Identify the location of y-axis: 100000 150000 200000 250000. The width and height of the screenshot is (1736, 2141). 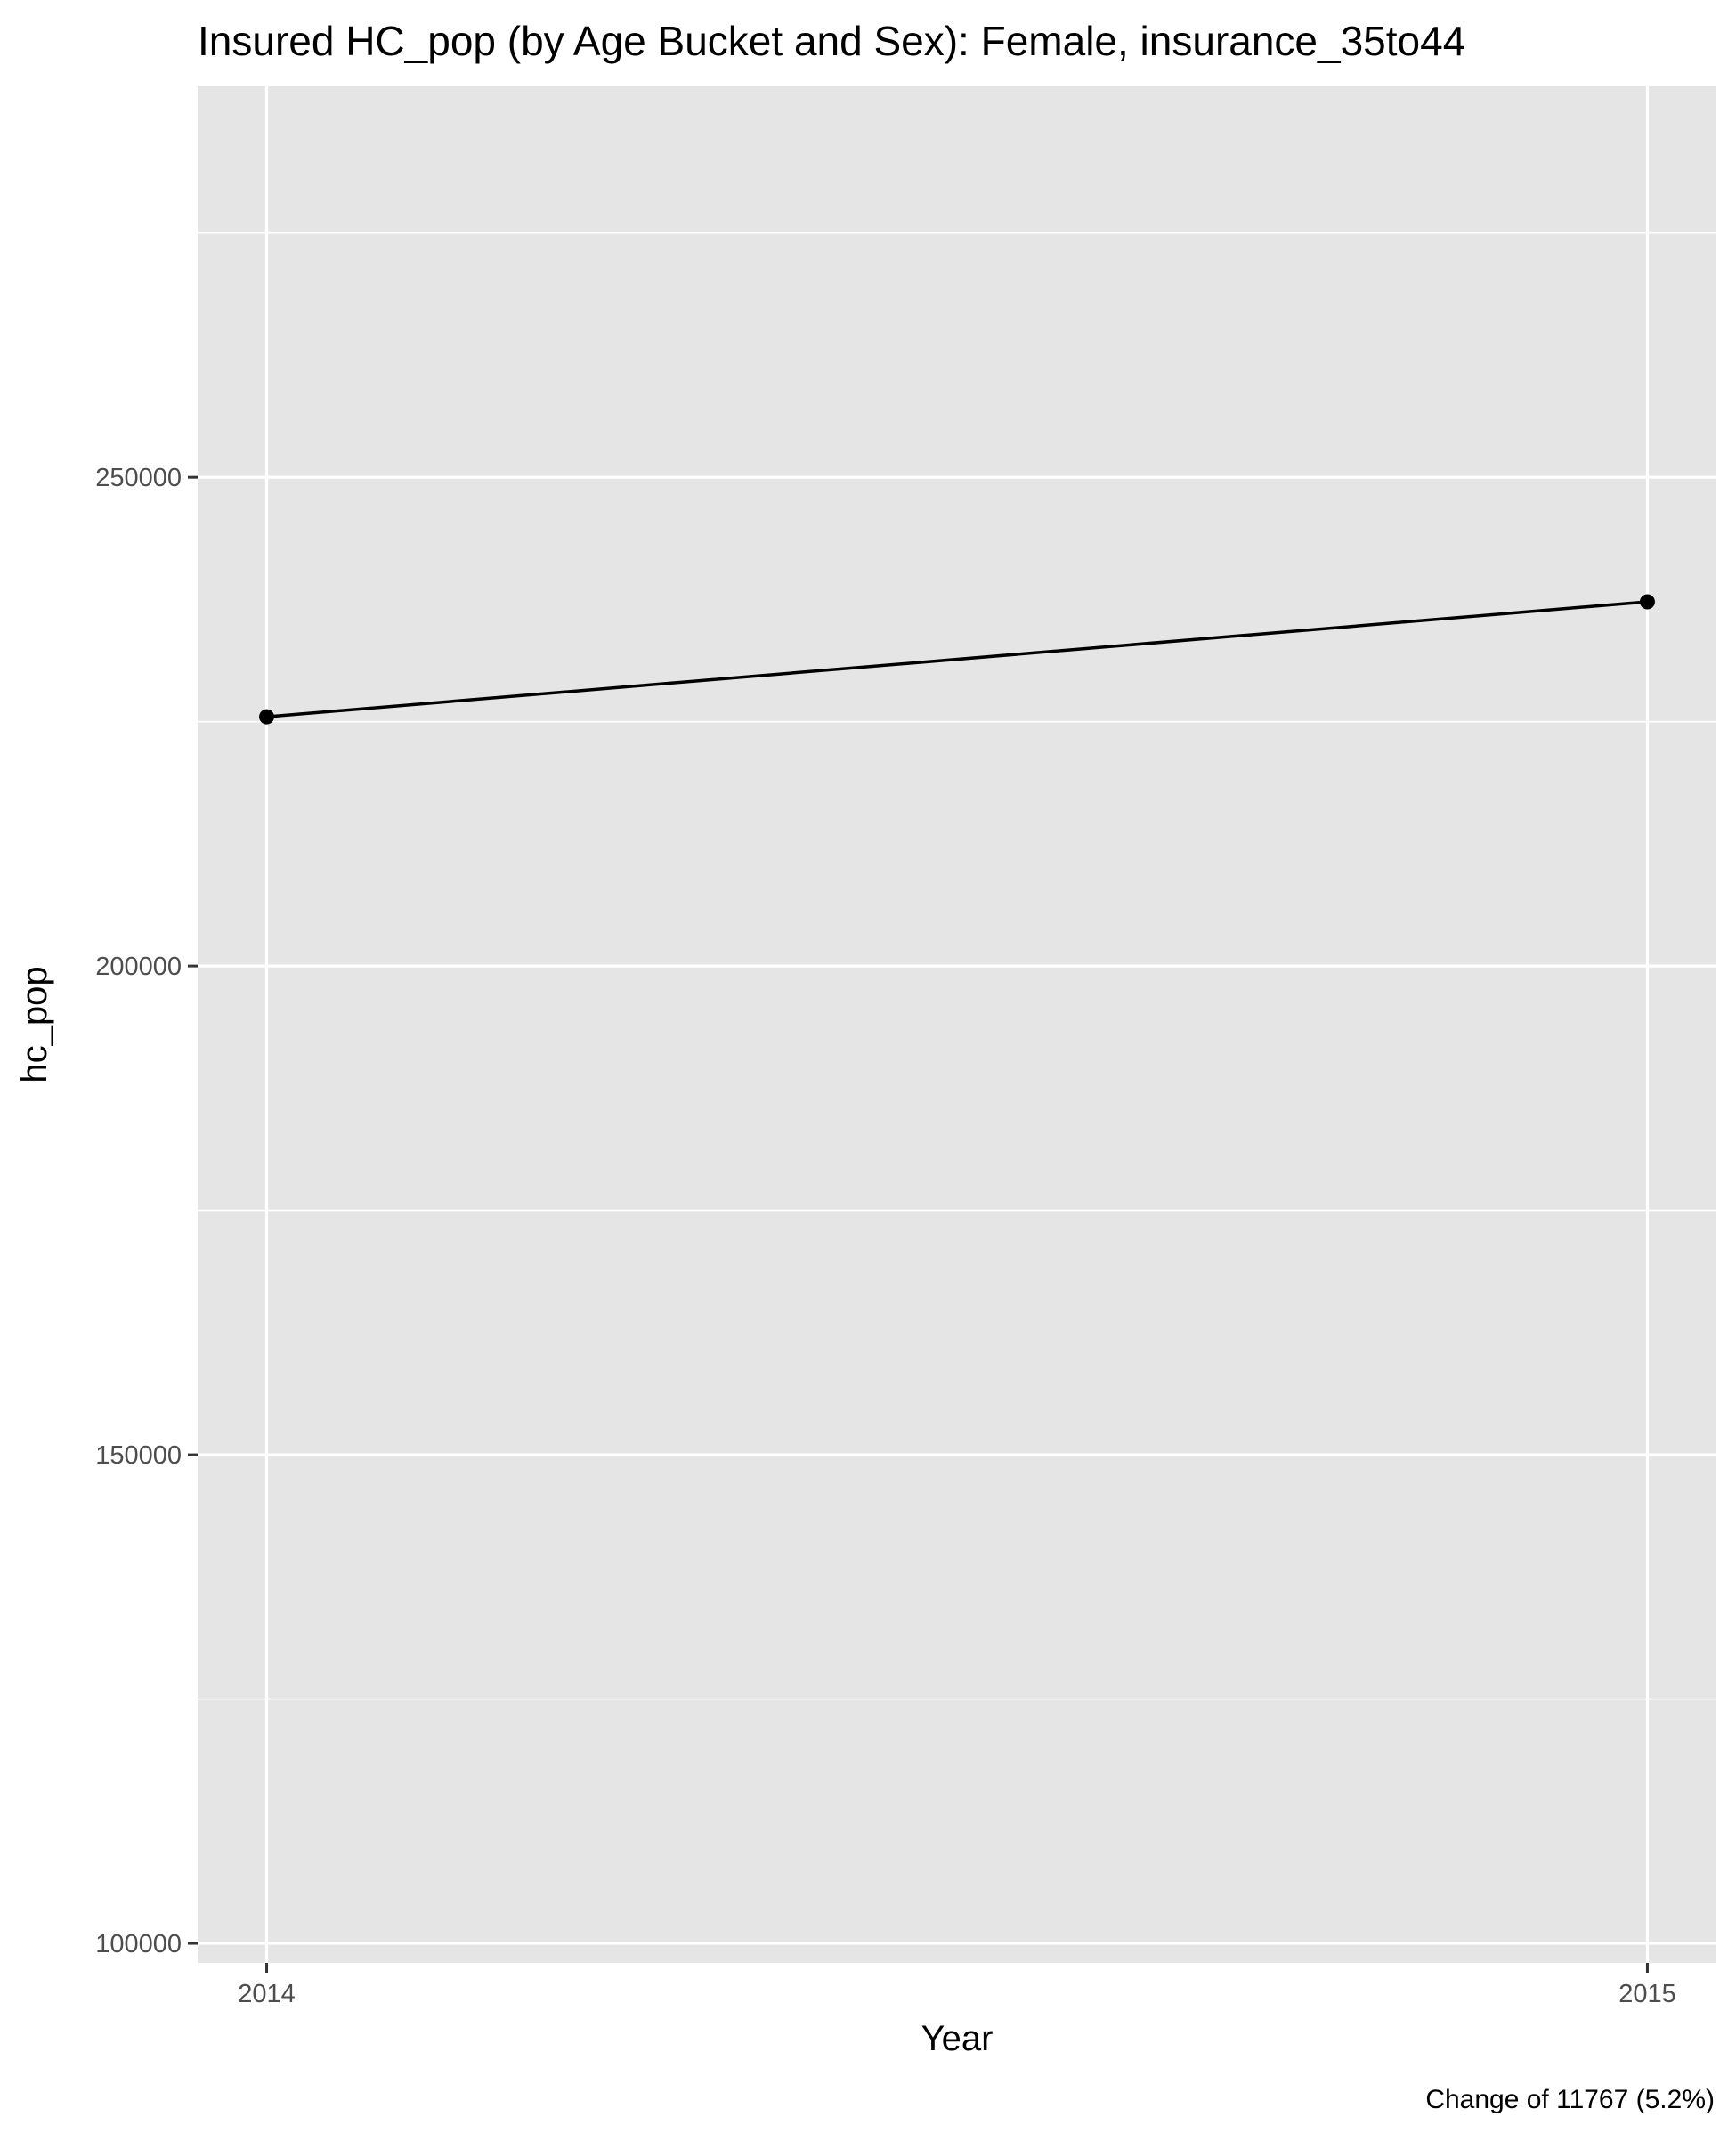
(146, 1211).